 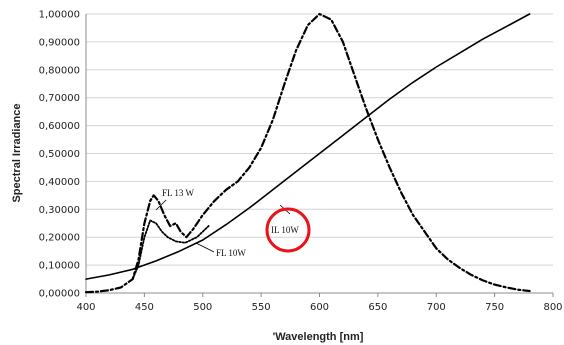 I want to click on x-tick-label: 700, so click(x=436, y=307).